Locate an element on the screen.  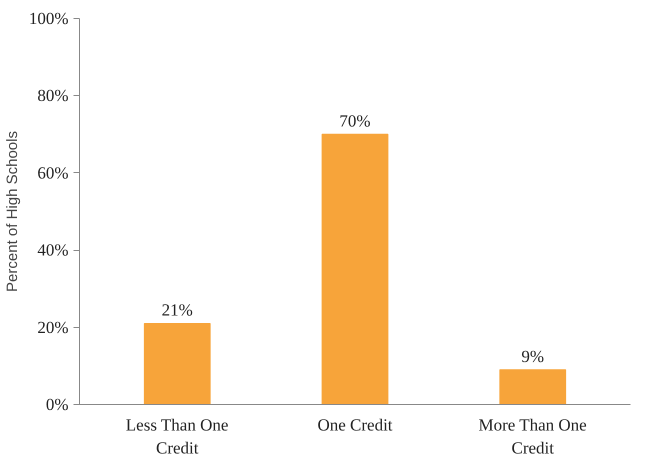
data-label: 21% is located at coordinates (177, 310).